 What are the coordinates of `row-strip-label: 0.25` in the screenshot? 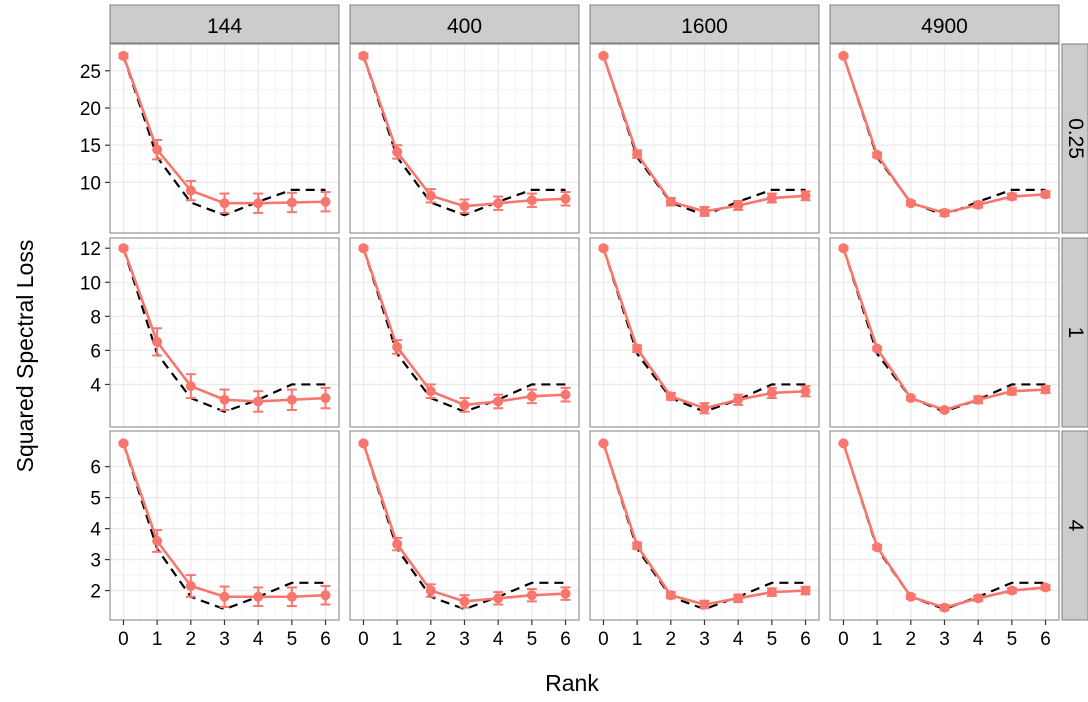 It's located at (1075, 138).